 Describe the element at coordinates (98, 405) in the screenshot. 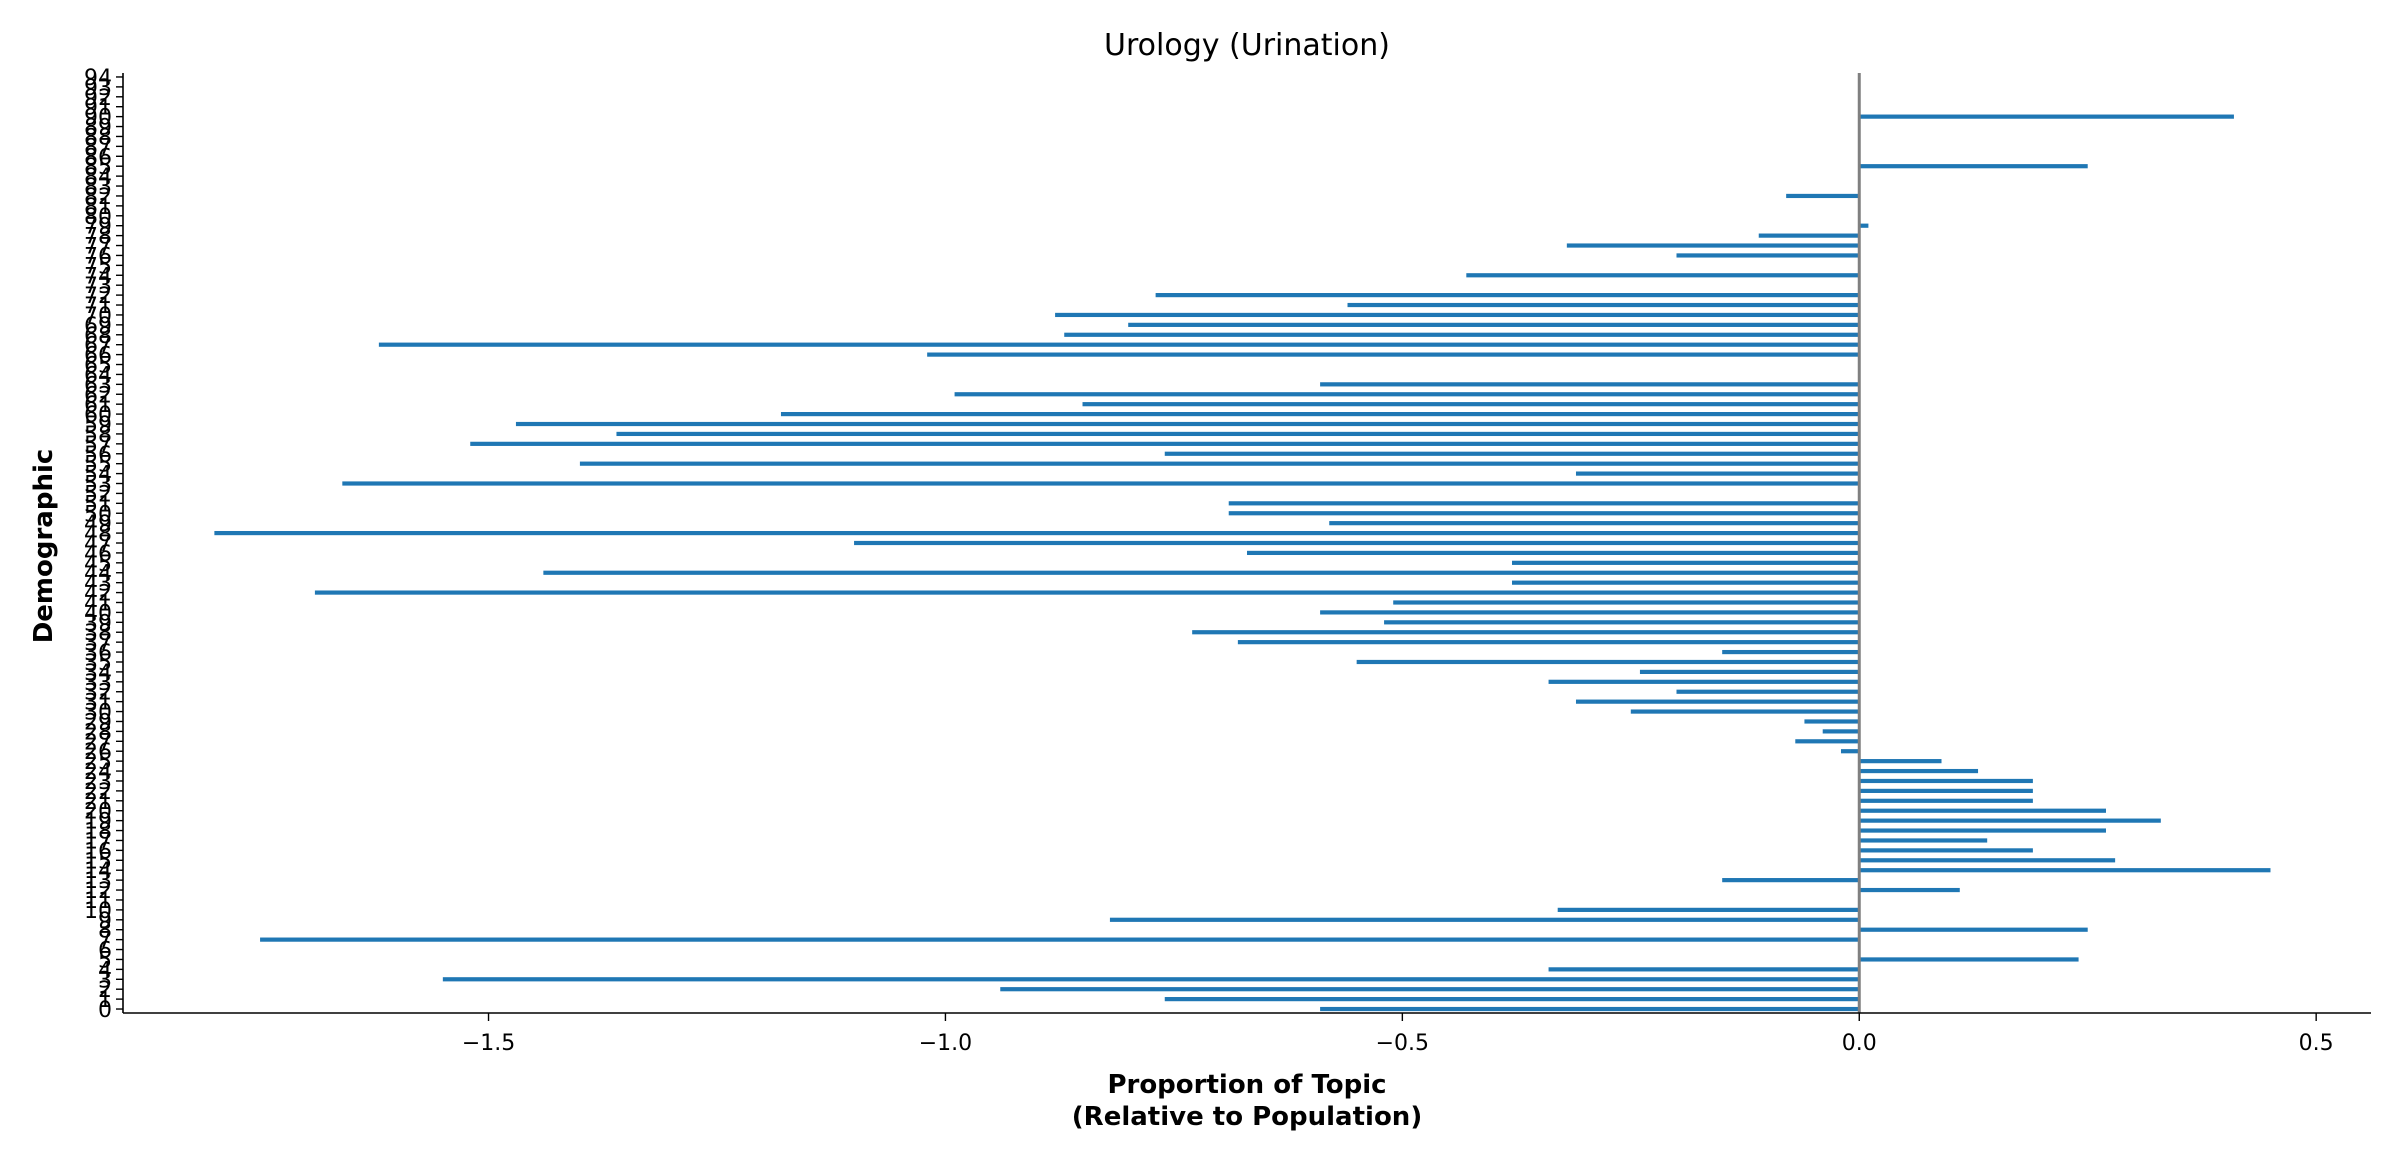

I see `y-tick-label-61: 61` at that location.